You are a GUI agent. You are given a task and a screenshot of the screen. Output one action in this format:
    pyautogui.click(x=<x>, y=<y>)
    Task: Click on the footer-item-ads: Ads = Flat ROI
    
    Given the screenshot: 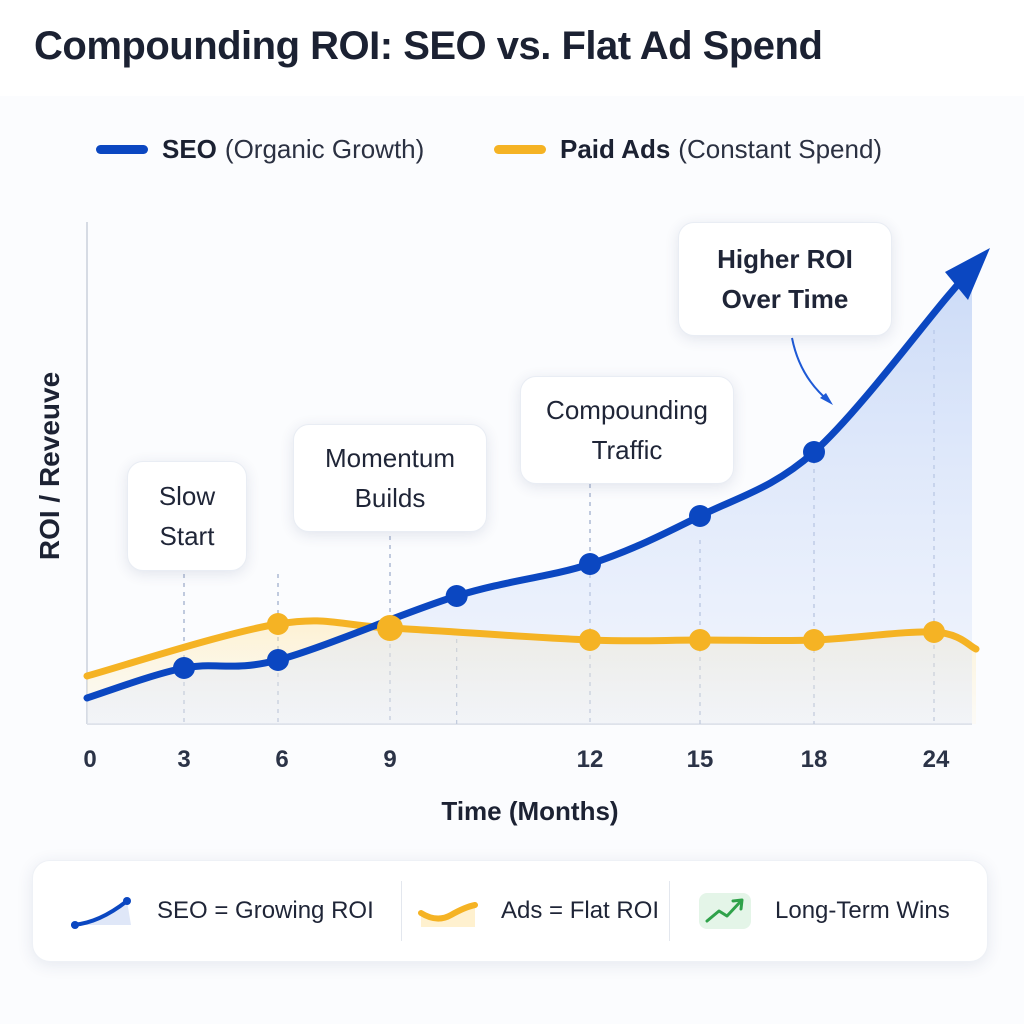 What is the action you would take?
    pyautogui.click(x=538, y=911)
    